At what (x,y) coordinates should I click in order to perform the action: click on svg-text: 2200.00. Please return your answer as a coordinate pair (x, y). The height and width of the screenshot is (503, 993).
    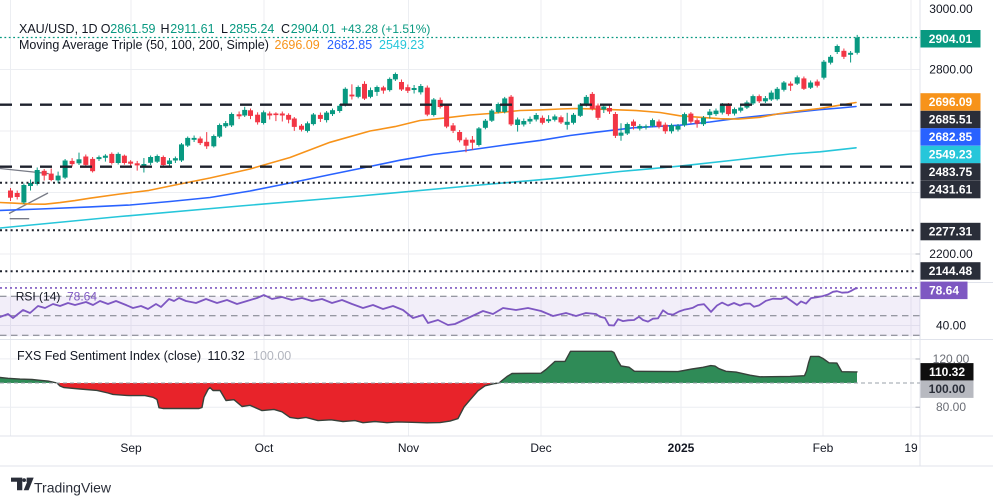
    Looking at the image, I should click on (951, 254).